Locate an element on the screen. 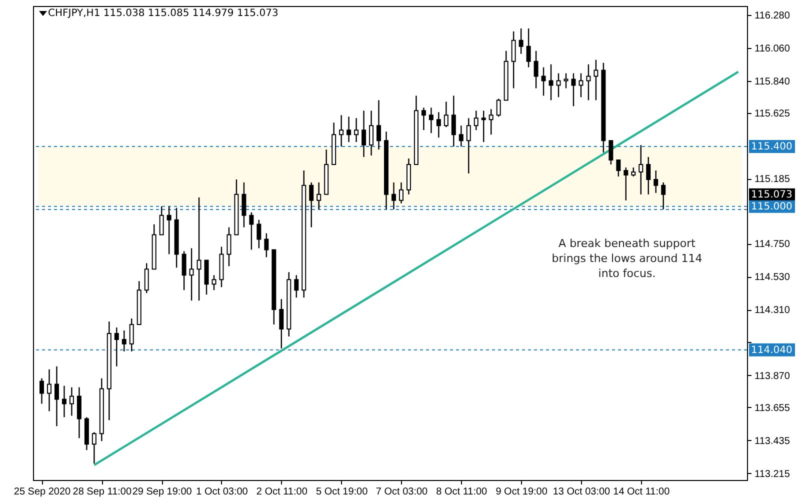  y-tick-label: 115.840 is located at coordinates (772, 82).